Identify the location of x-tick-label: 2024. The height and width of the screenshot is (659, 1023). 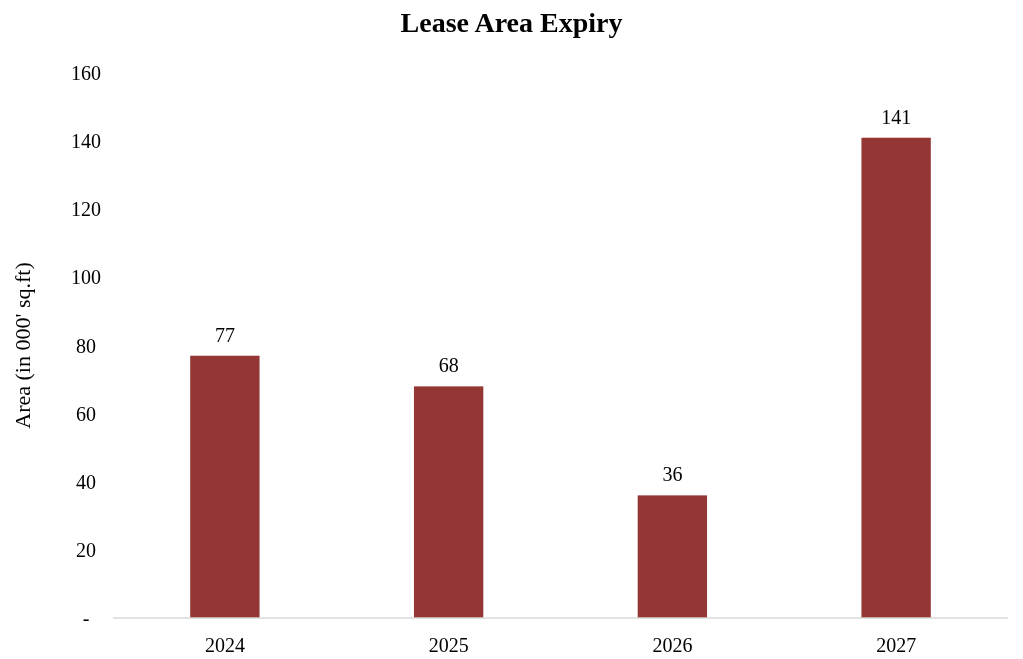
(224, 645).